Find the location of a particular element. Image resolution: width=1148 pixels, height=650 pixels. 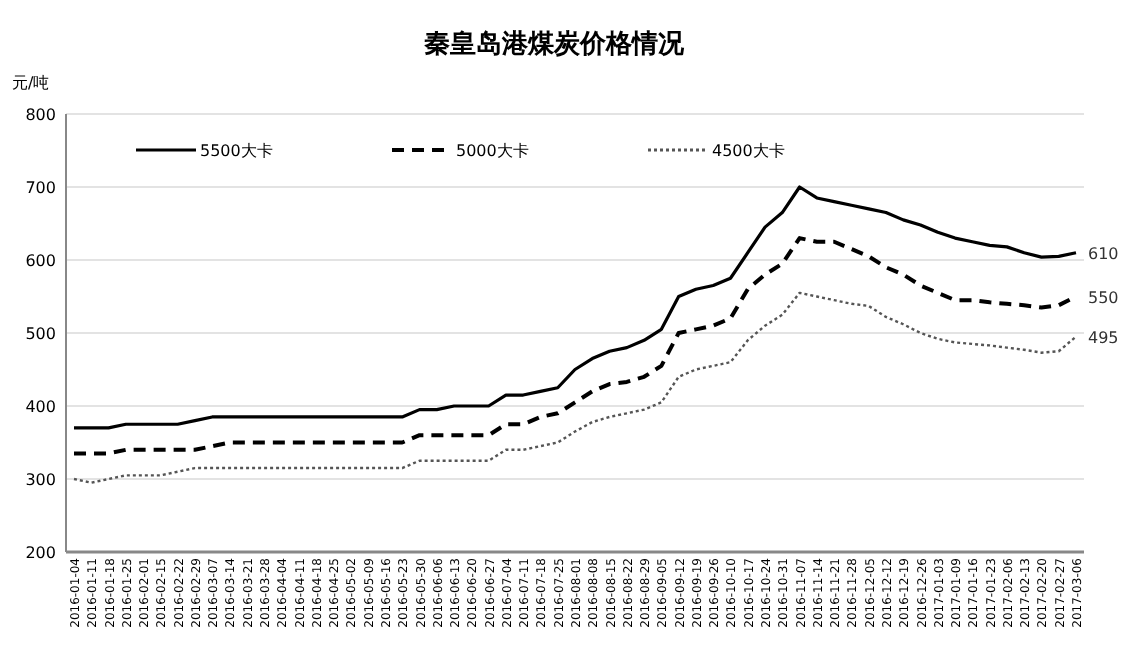

data-label: 610 is located at coordinates (1103, 253).